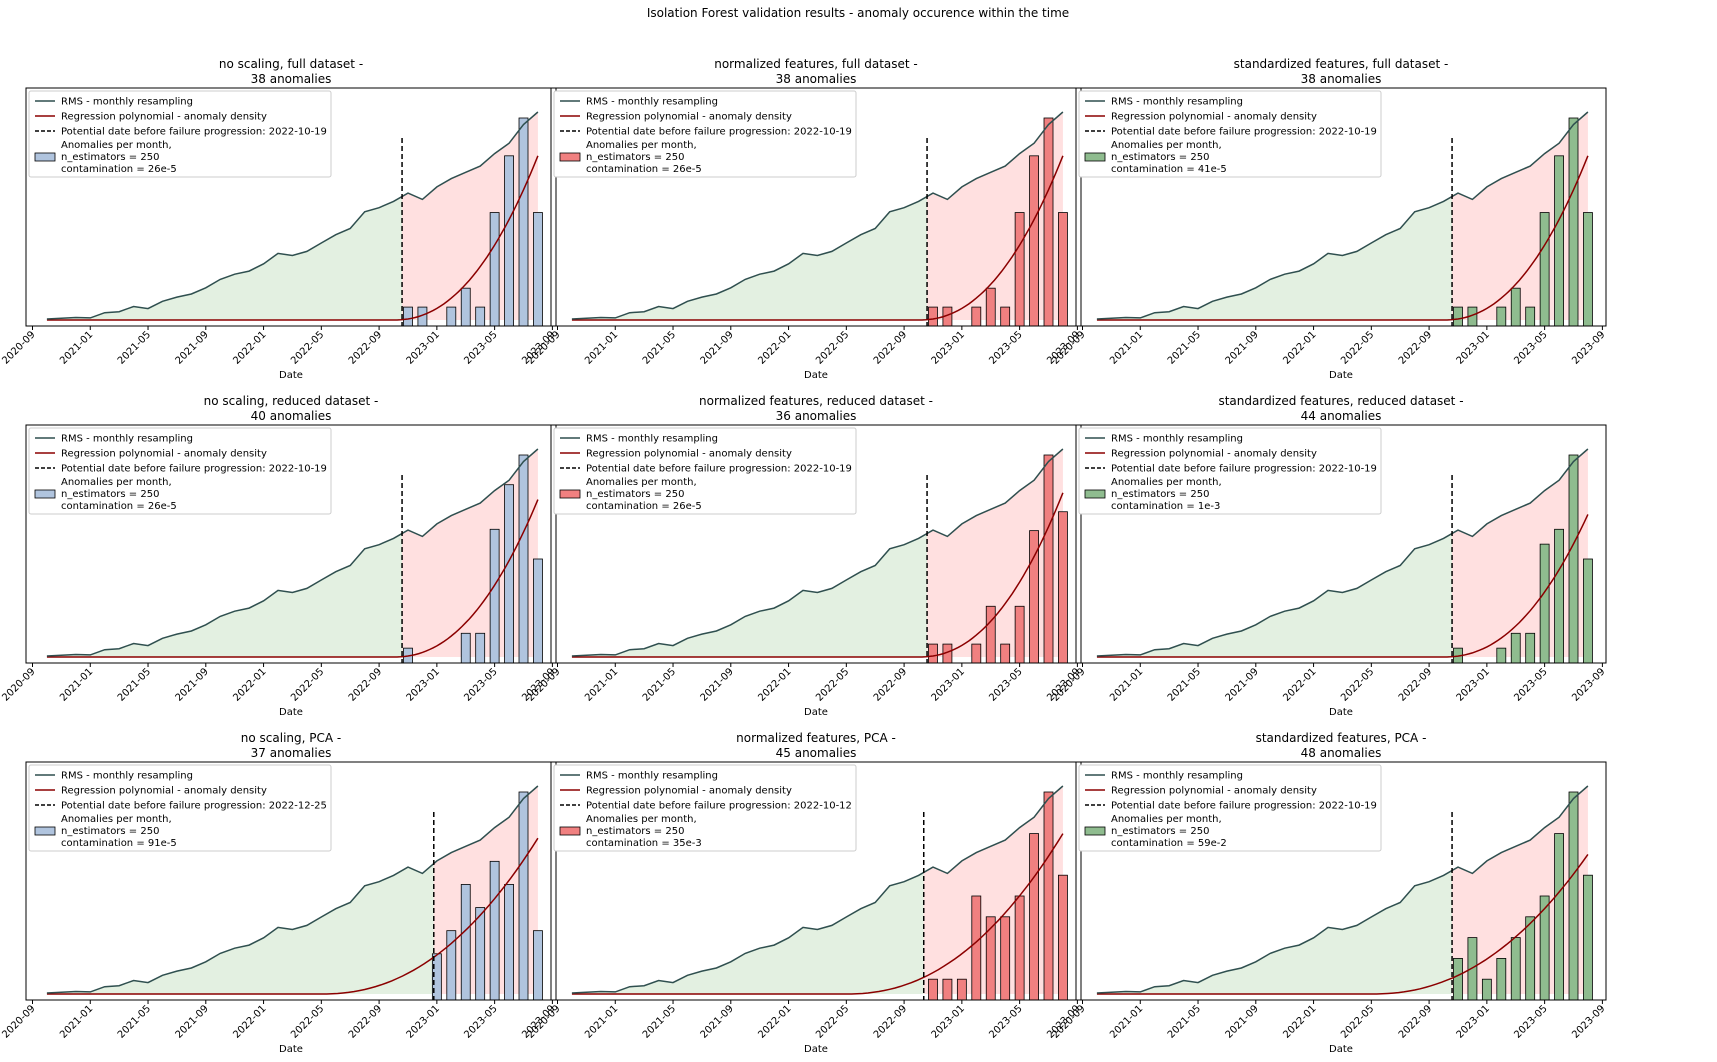  I want to click on x-tick-label: 2021-01, so click(1126, 347).